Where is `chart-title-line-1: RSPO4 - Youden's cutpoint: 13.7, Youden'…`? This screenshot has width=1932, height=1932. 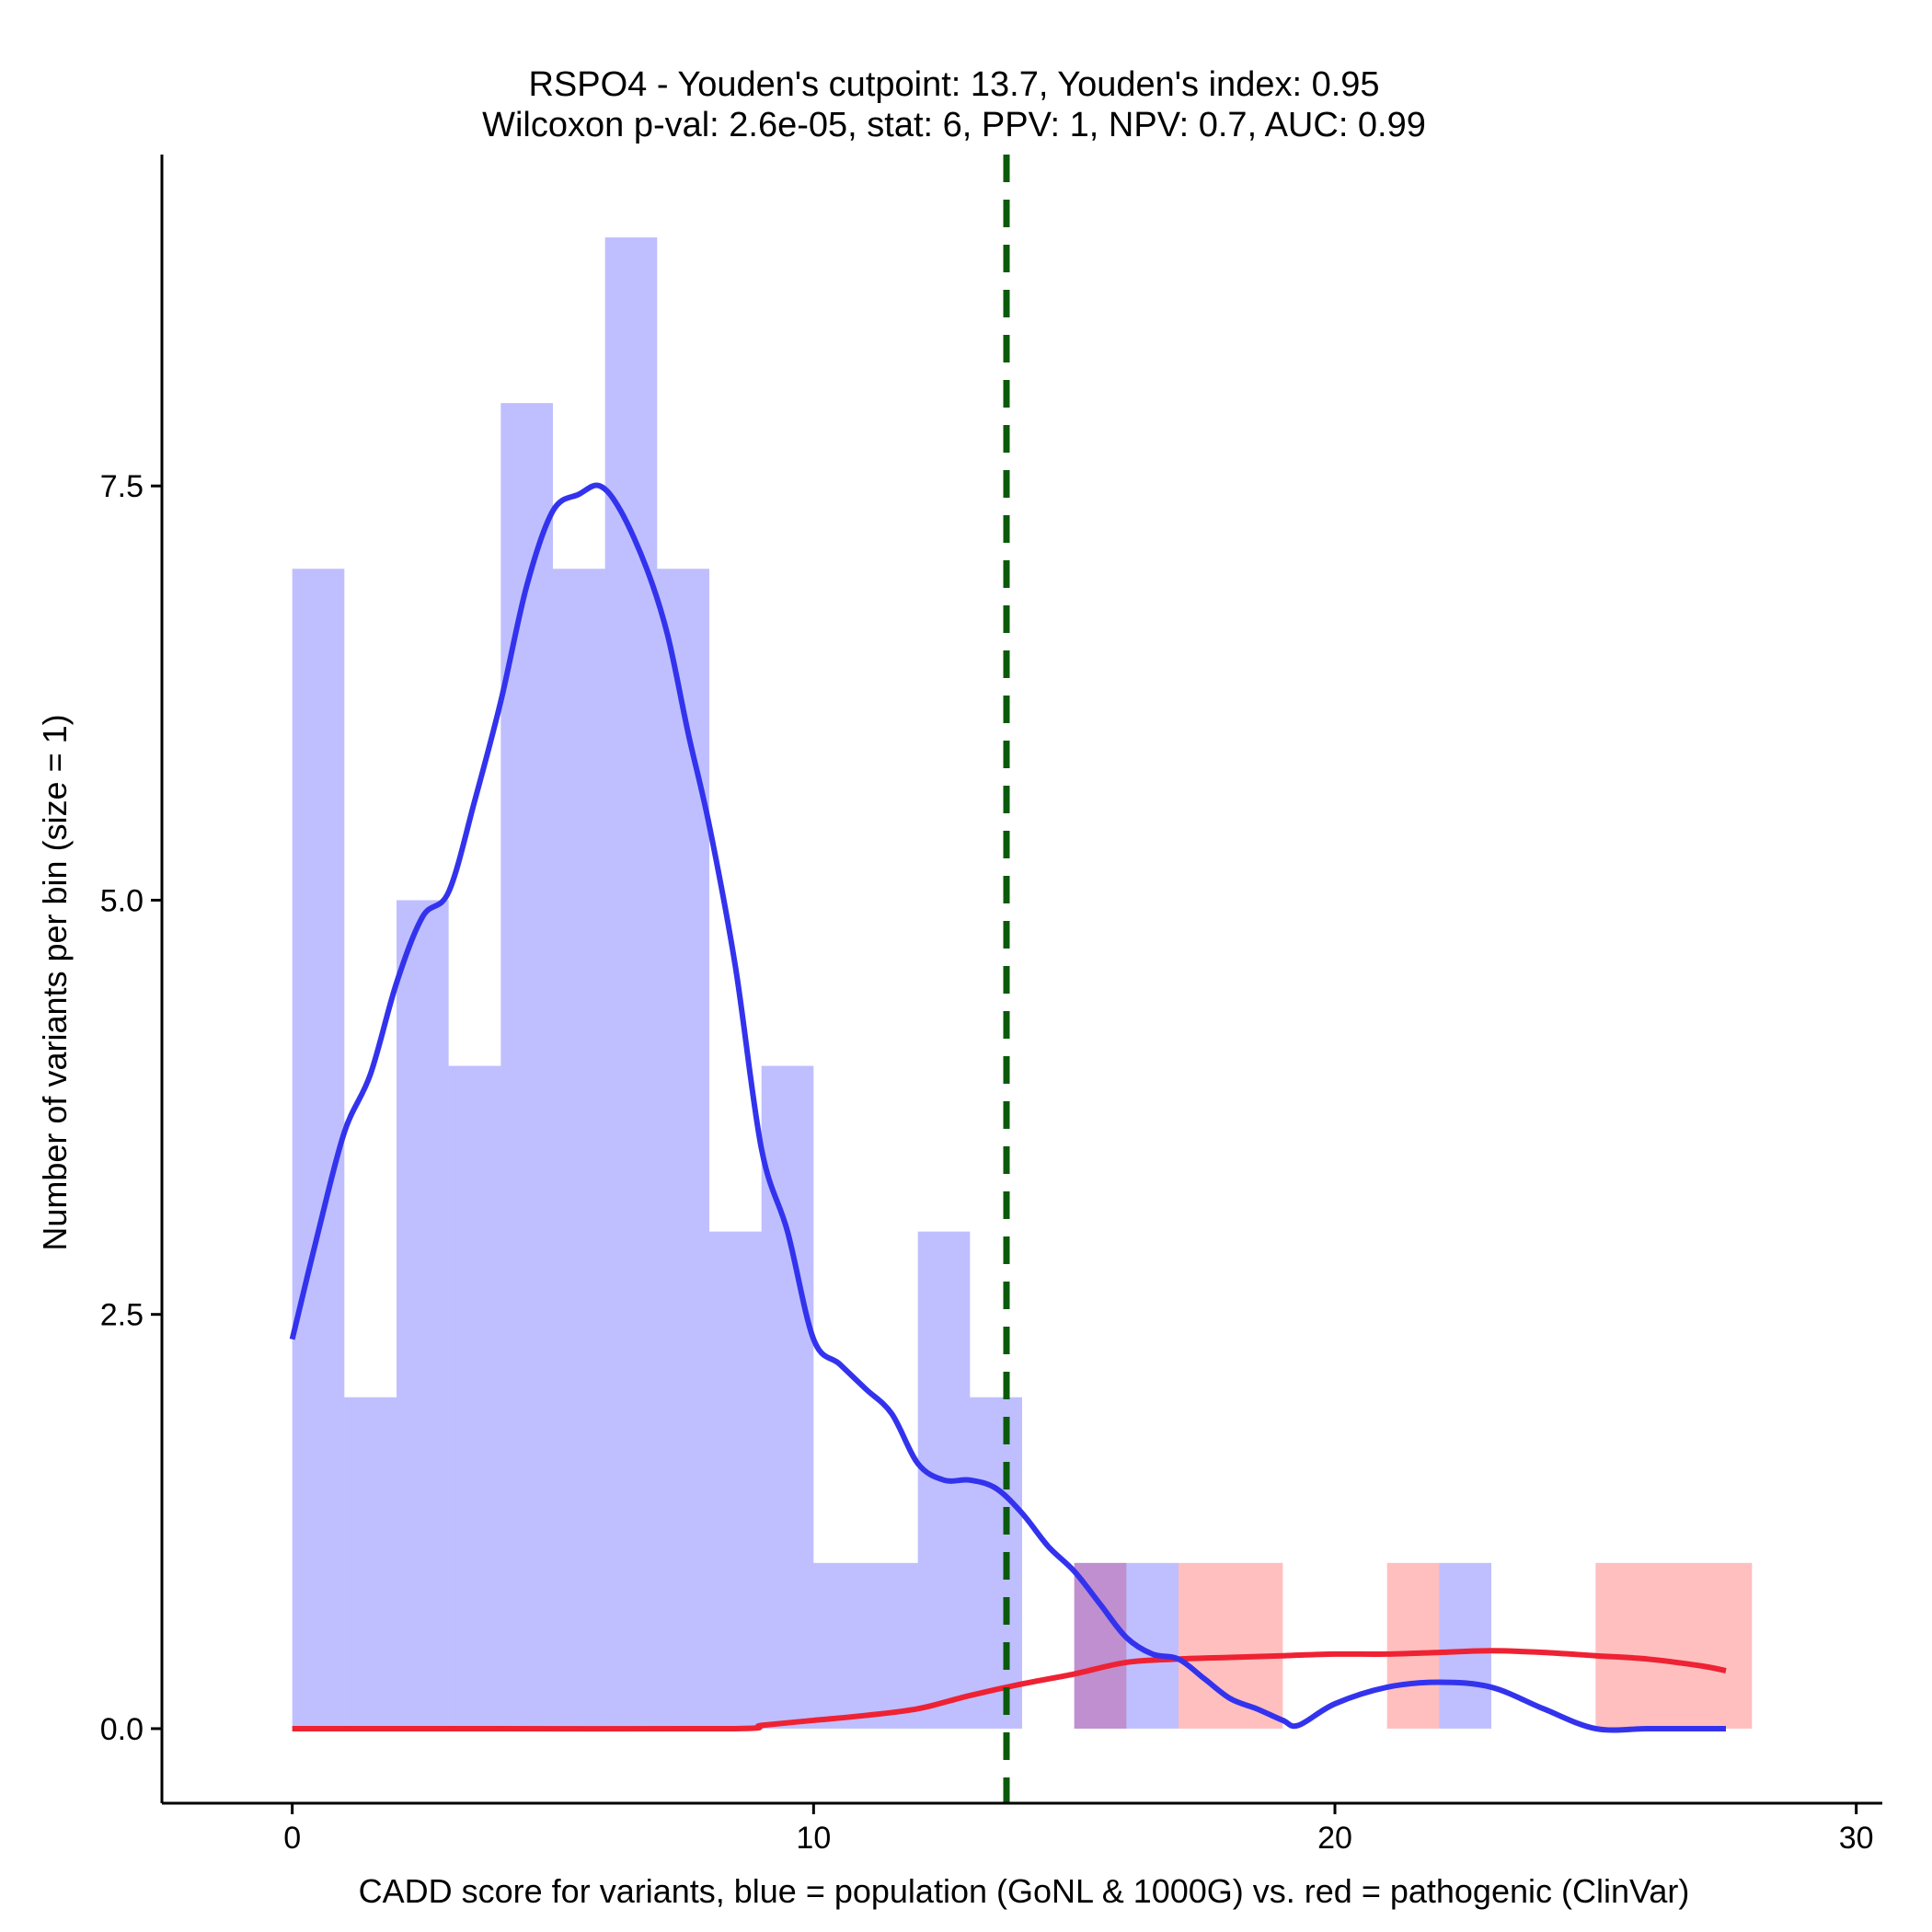
chart-title-line-1: RSPO4 - Youden's cutpoint: 13.7, Youden'… is located at coordinates (953, 84).